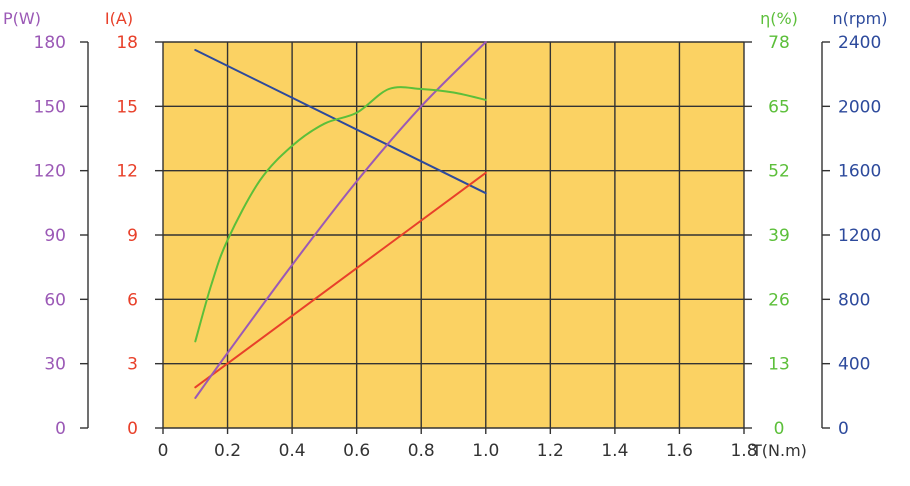  What do you see at coordinates (55, 365) in the screenshot?
I see `power-tick-label: 30` at bounding box center [55, 365].